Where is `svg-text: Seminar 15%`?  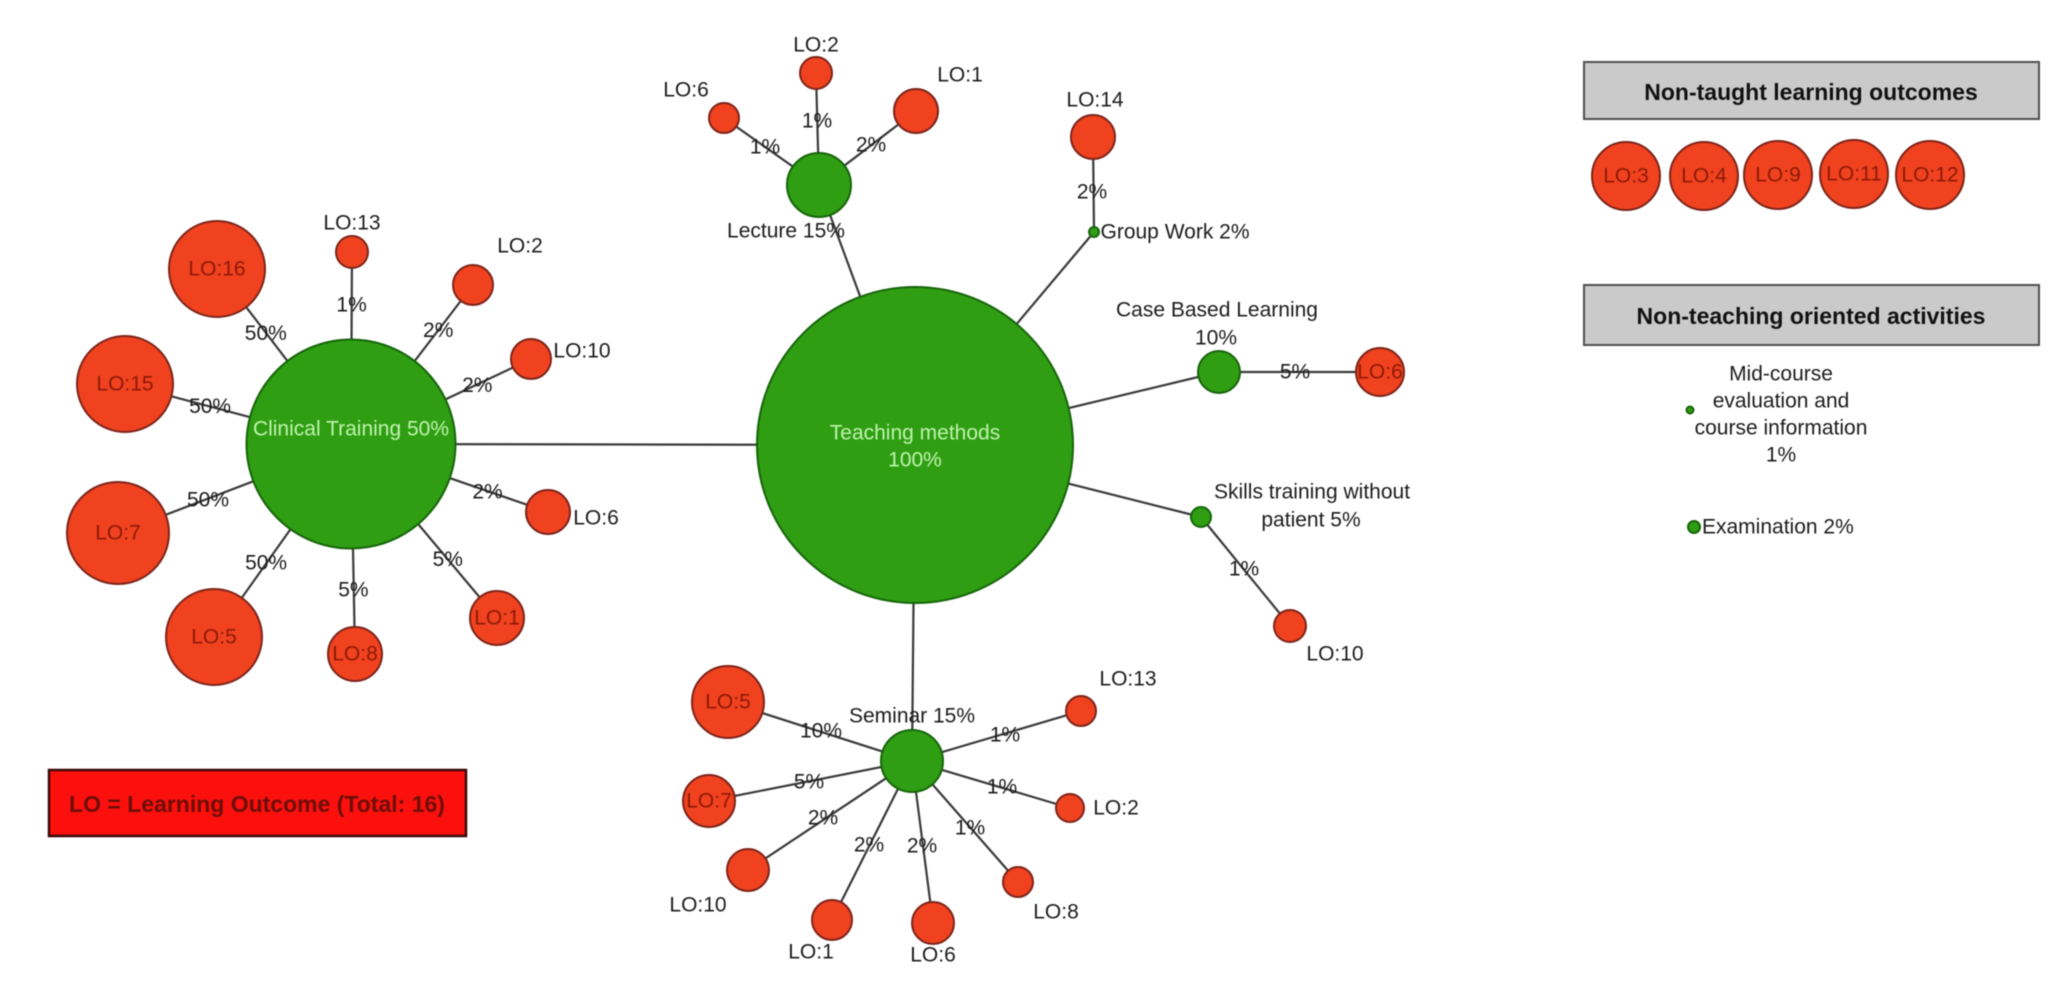 svg-text: Seminar 15% is located at coordinates (912, 716).